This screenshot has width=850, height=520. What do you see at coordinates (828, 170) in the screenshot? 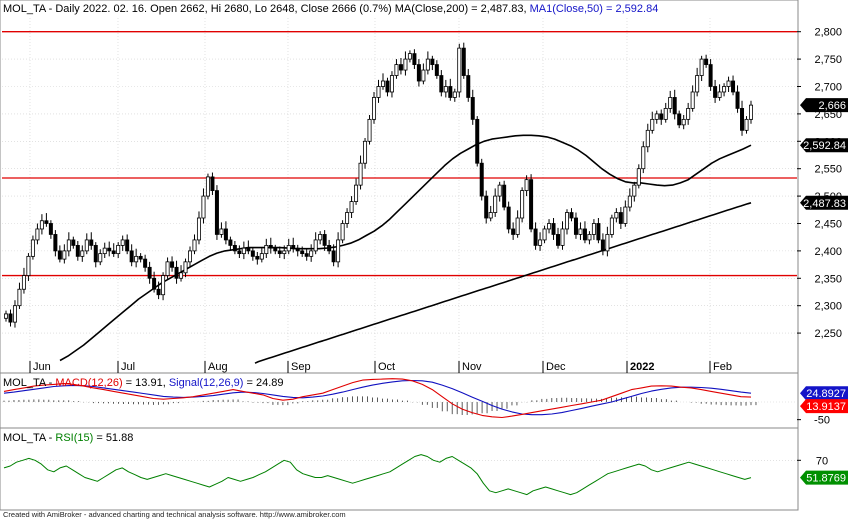
I see `price-tick-label: 2,550` at bounding box center [828, 170].